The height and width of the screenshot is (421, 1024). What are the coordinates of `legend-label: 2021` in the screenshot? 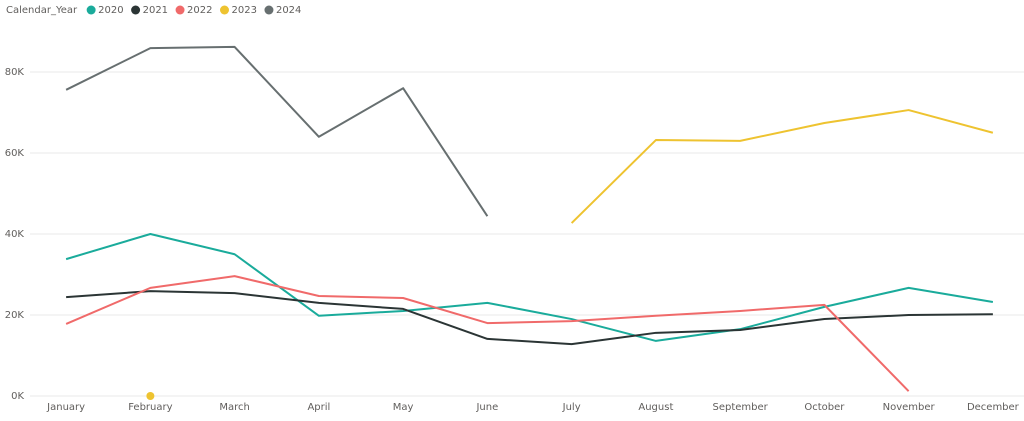 It's located at (155, 10).